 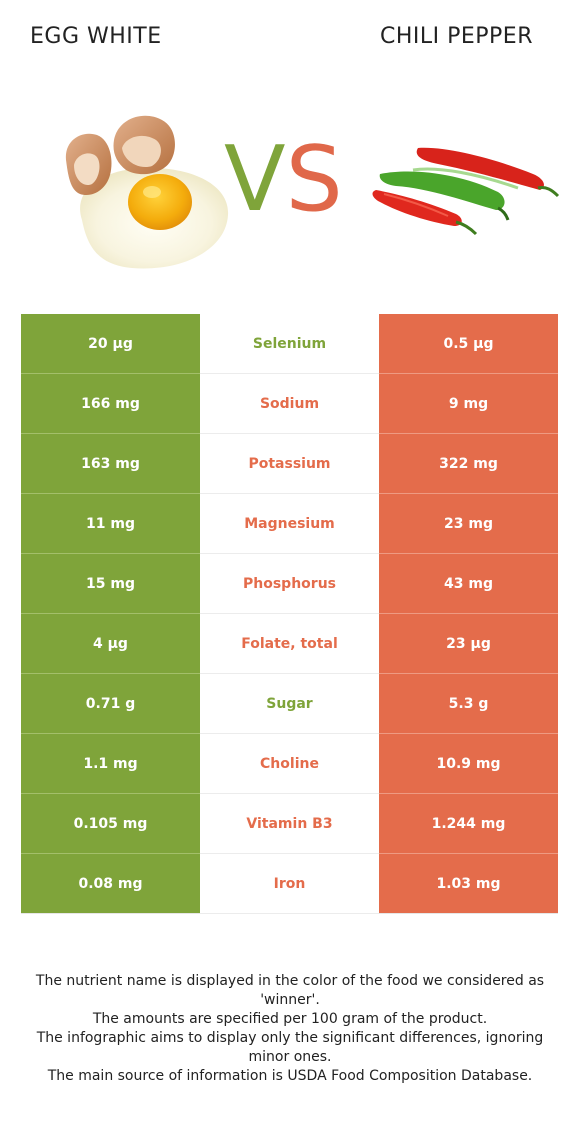 I want to click on nutrient-name: Phosphorus, so click(x=289, y=584).